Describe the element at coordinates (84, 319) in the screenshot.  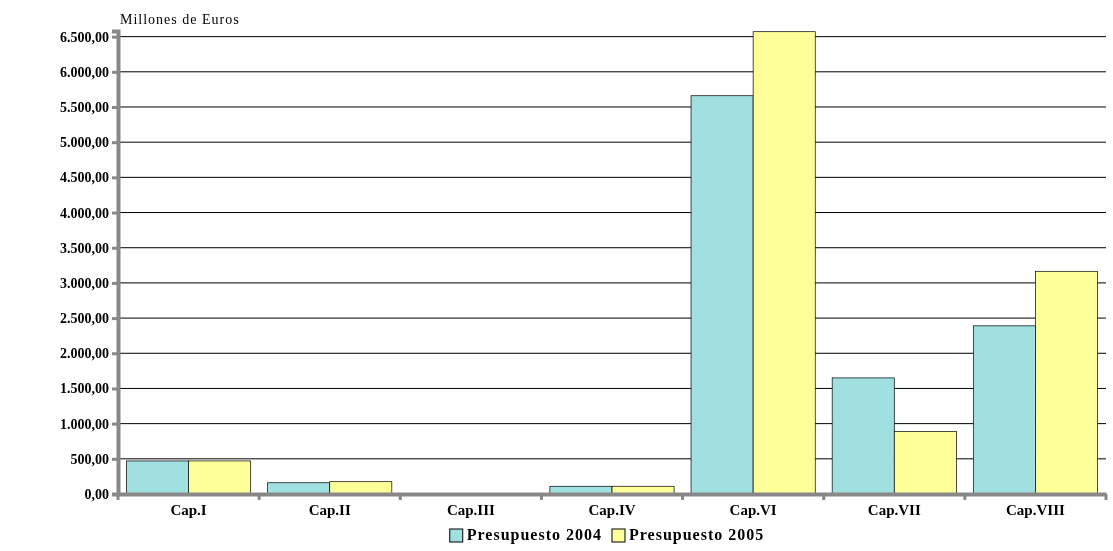
I see `y-tick-label: 2.500,00` at that location.